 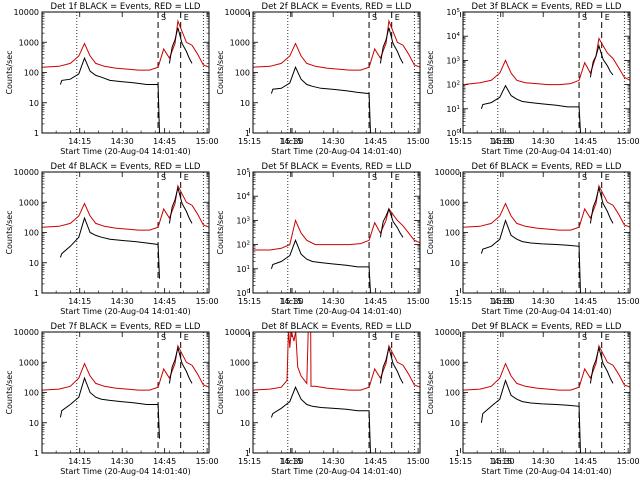 I want to click on y-tick-label: 1, so click(x=457, y=453).